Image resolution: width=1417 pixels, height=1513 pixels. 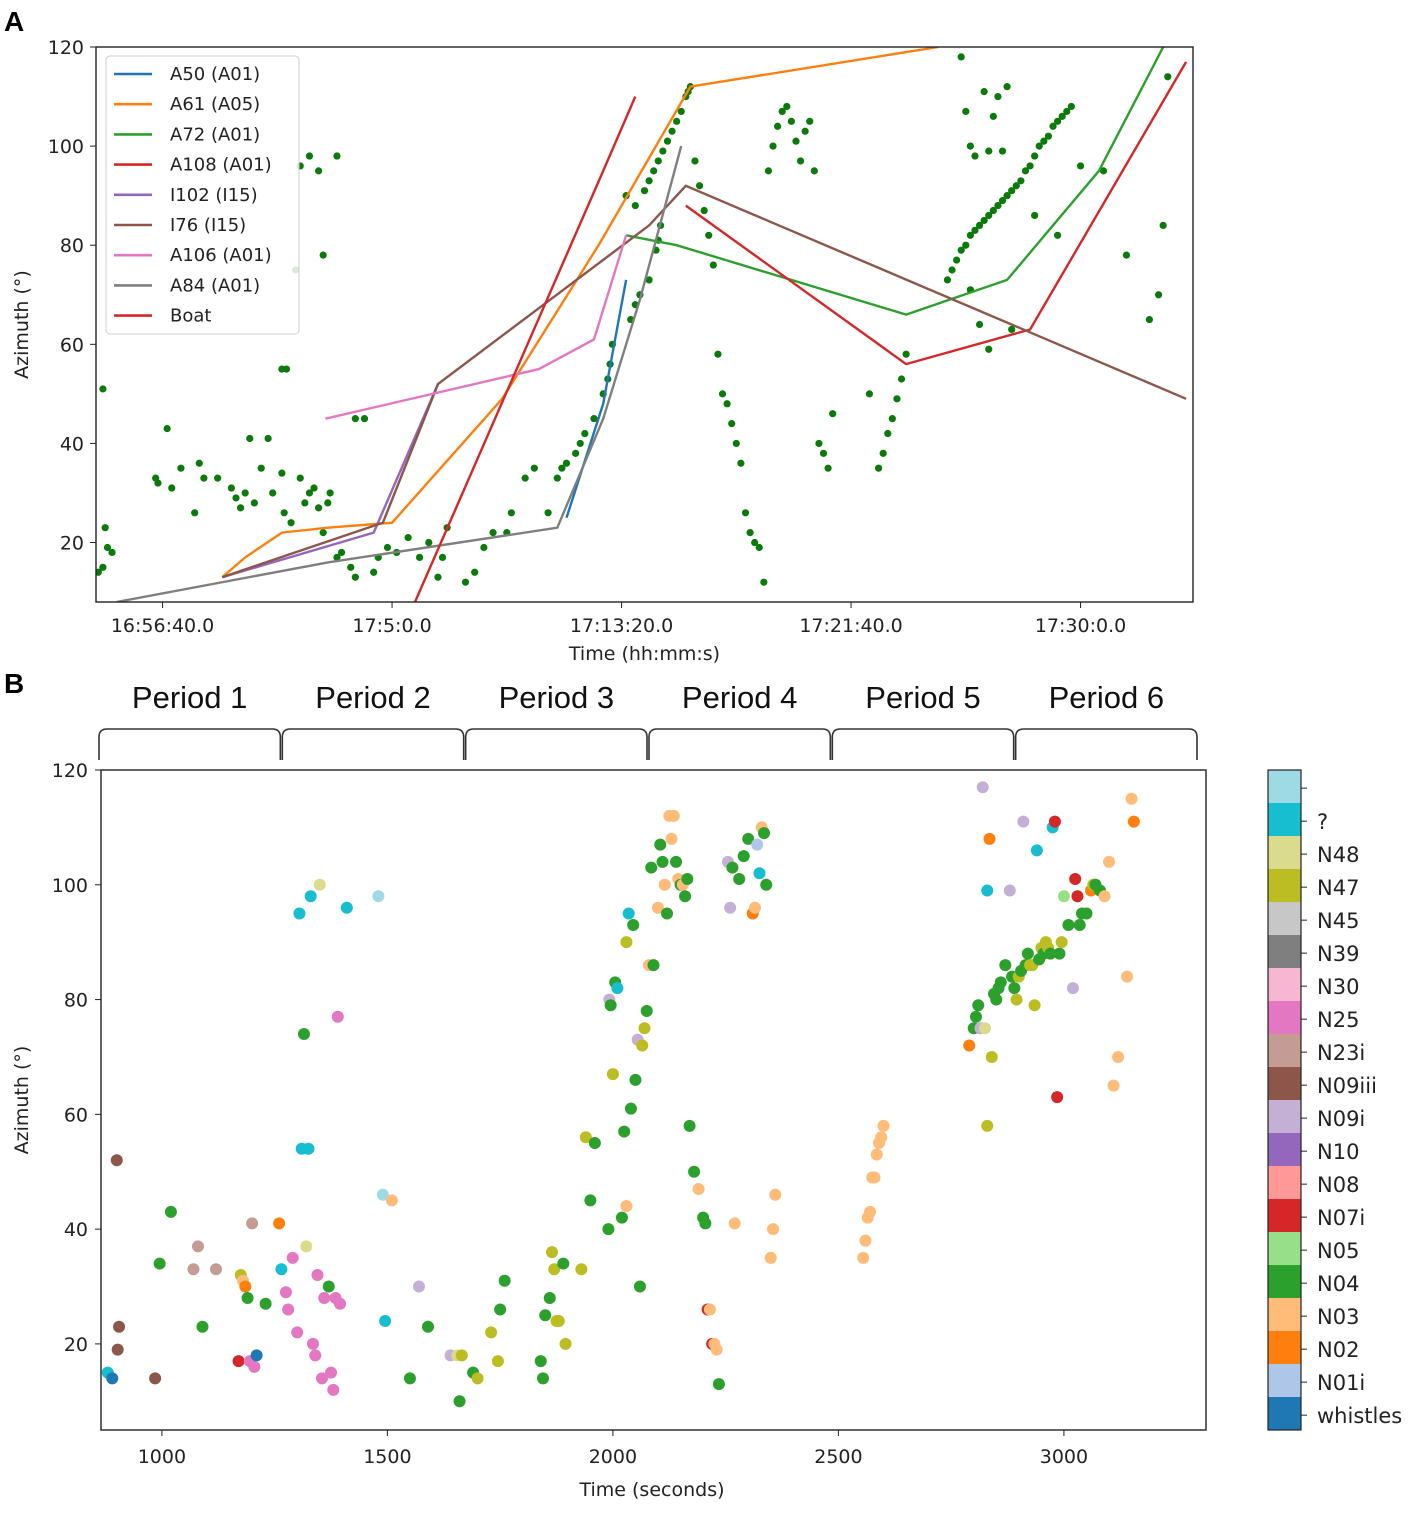 I want to click on x-tick-label: 1500, so click(x=387, y=1457).